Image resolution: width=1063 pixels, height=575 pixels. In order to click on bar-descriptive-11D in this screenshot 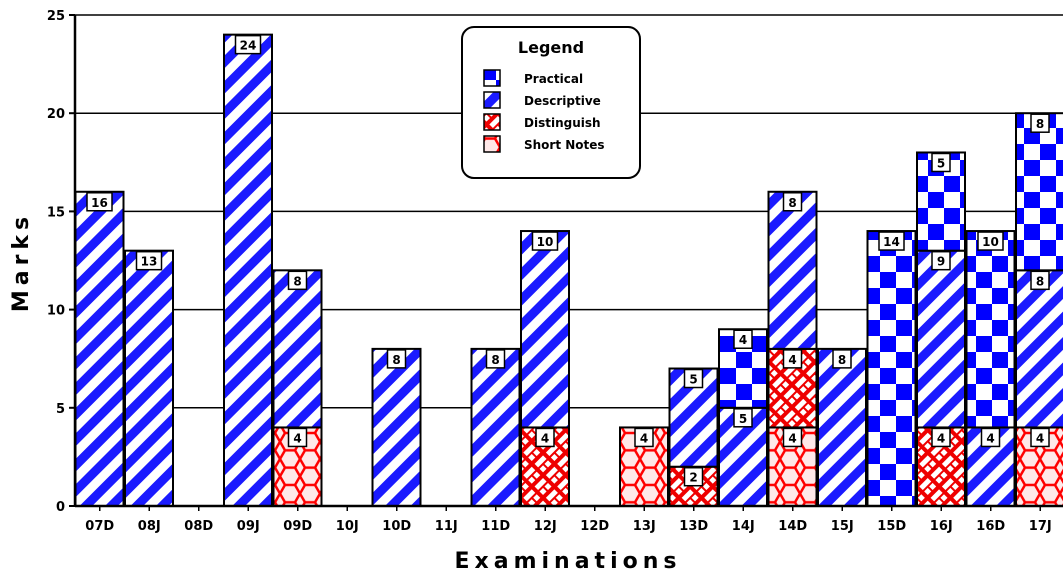, I will do `click(495, 427)`.